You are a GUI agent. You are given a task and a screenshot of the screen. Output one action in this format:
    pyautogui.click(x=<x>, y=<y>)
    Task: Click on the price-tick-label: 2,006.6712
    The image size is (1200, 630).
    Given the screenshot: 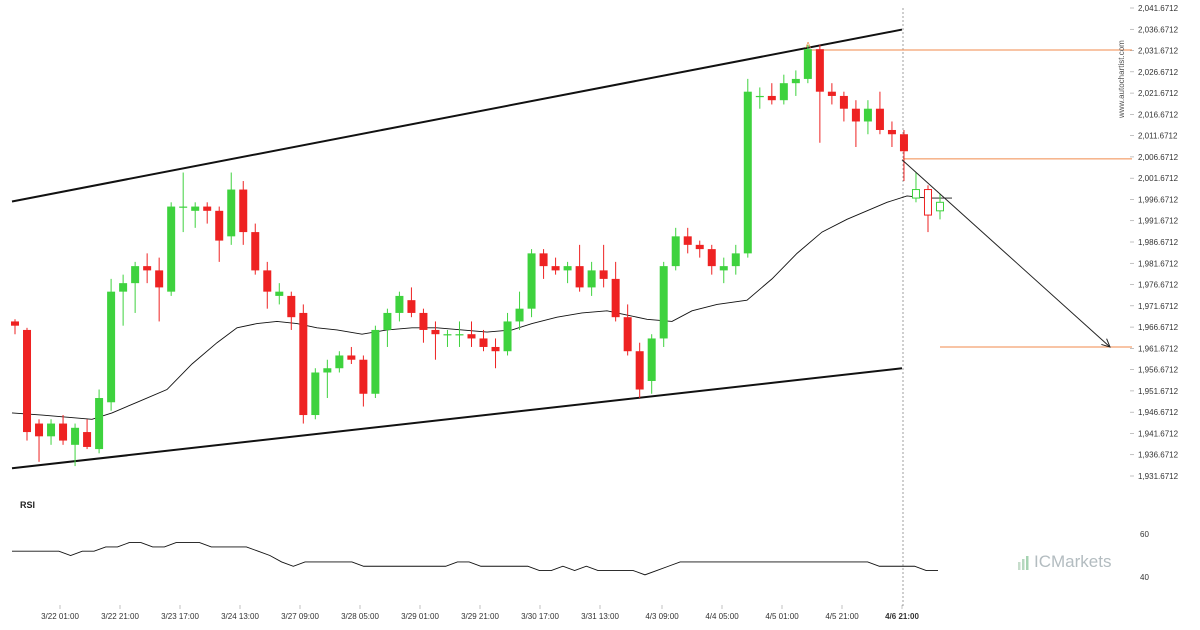 What is the action you would take?
    pyautogui.click(x=1158, y=157)
    